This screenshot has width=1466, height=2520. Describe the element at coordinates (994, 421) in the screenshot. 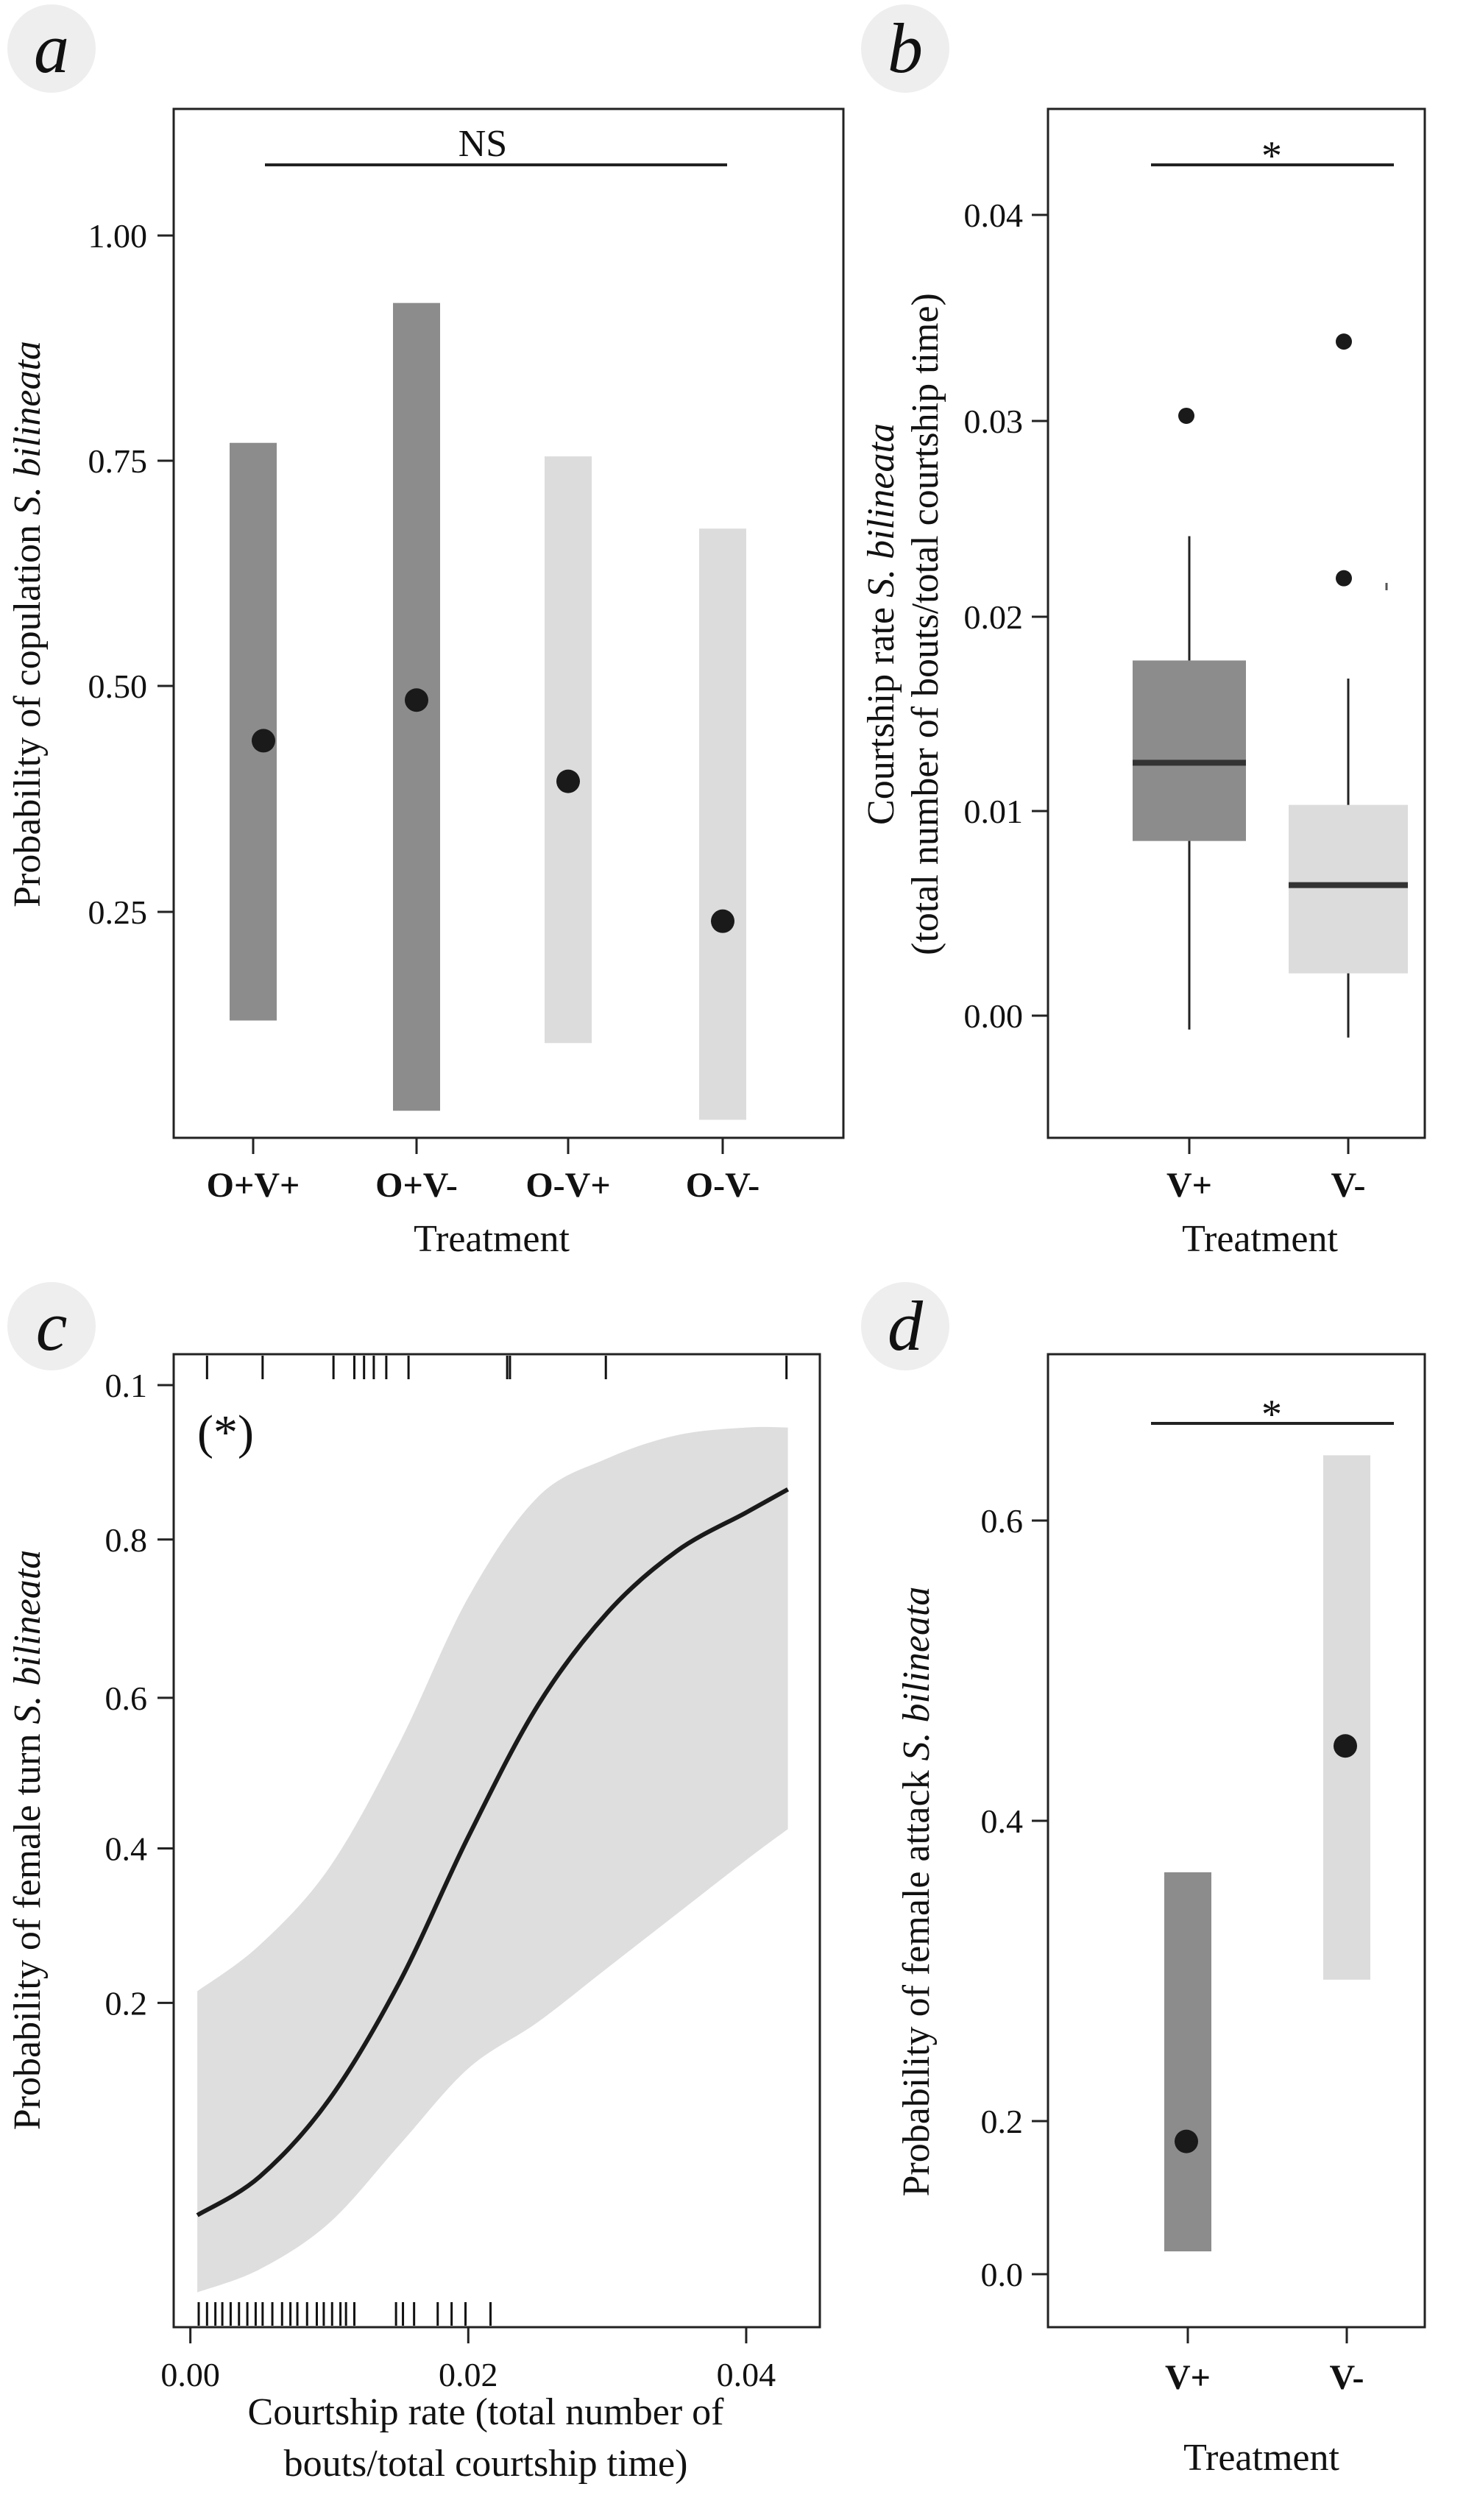

I see `panel-b-ytick-label: 0.03` at that location.